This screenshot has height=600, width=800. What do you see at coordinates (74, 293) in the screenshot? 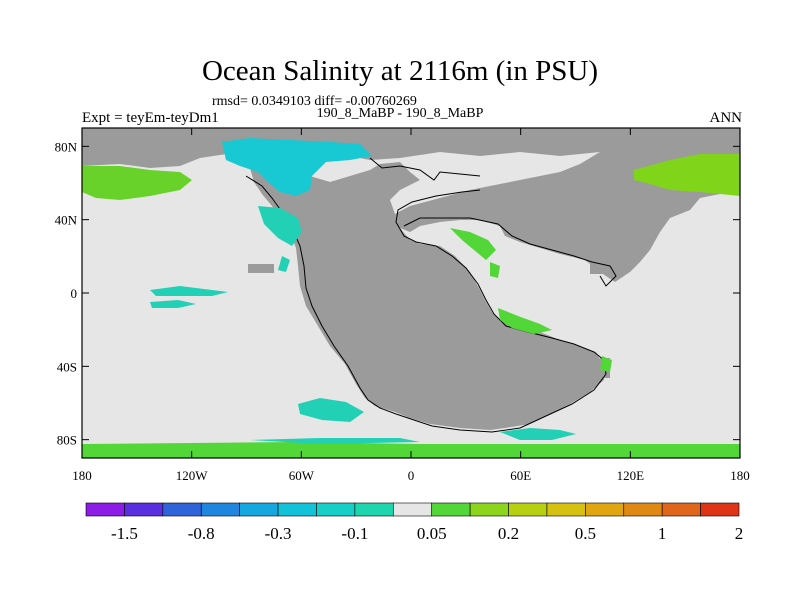
I see `y-tick-label: 0` at bounding box center [74, 293].